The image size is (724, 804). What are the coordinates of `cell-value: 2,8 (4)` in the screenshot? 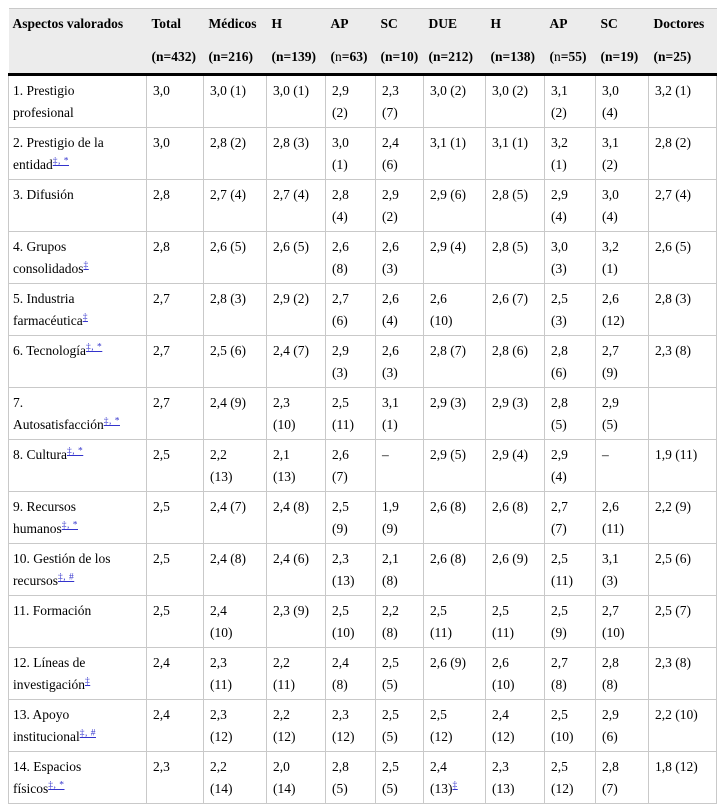 It's located at (340, 205).